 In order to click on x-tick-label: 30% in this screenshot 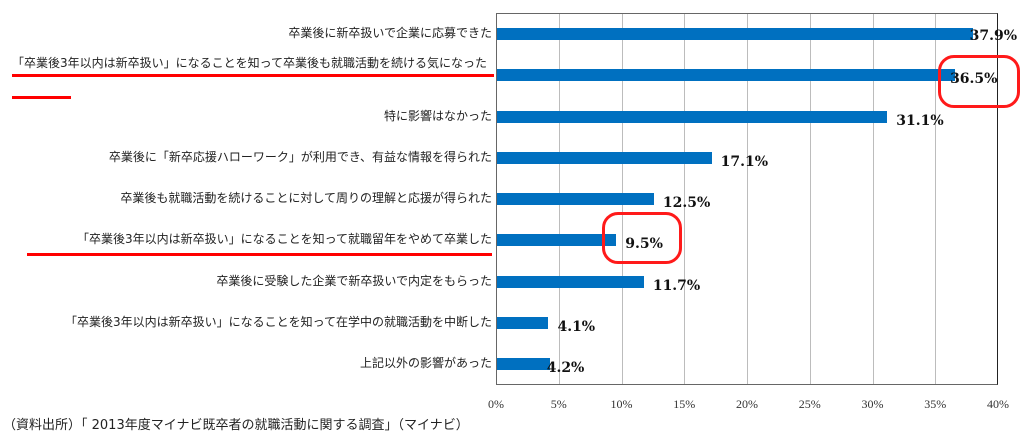, I will do `click(872, 404)`.